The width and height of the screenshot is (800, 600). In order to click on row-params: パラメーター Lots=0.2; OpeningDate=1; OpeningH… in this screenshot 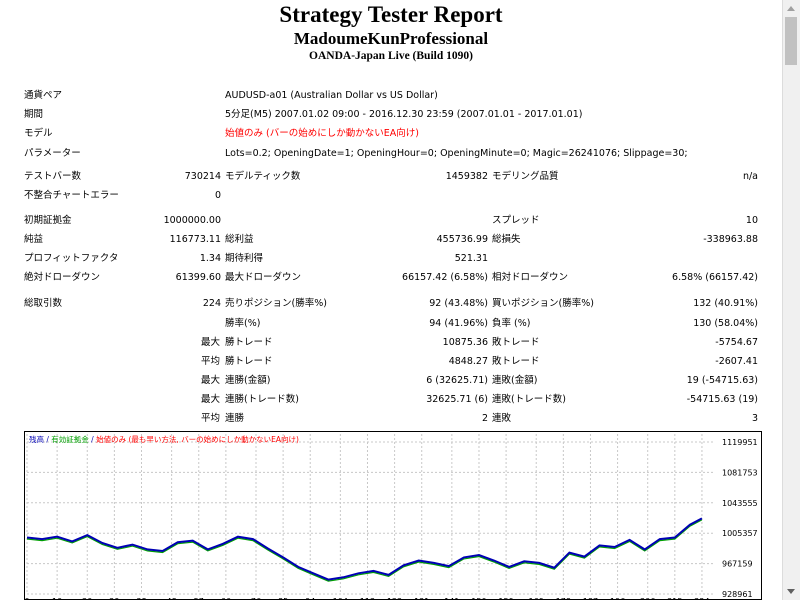, I will do `click(391, 154)`.